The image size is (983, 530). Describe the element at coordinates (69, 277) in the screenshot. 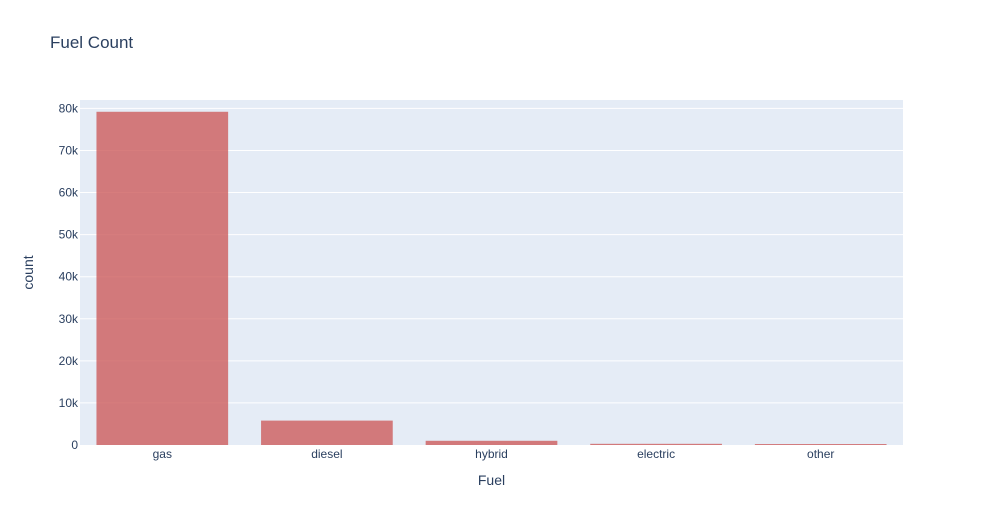

I see `y-tick-label: 40k` at that location.